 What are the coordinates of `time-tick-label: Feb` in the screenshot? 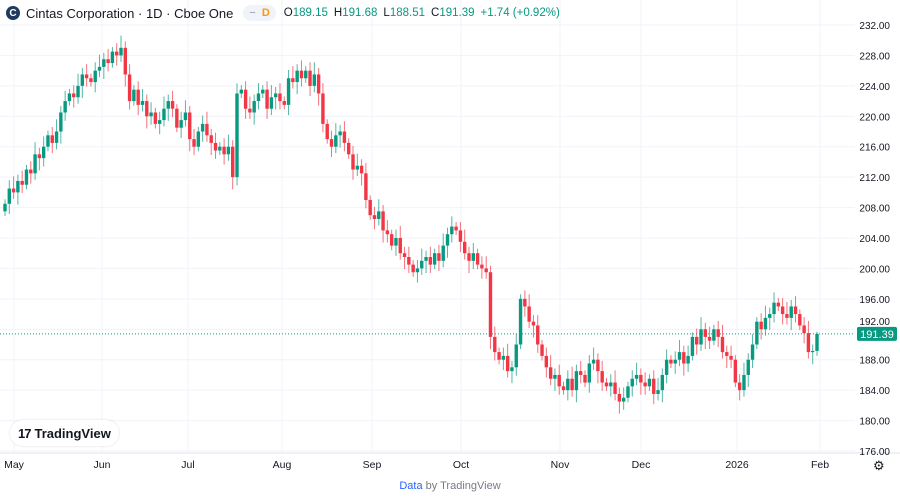 It's located at (820, 465).